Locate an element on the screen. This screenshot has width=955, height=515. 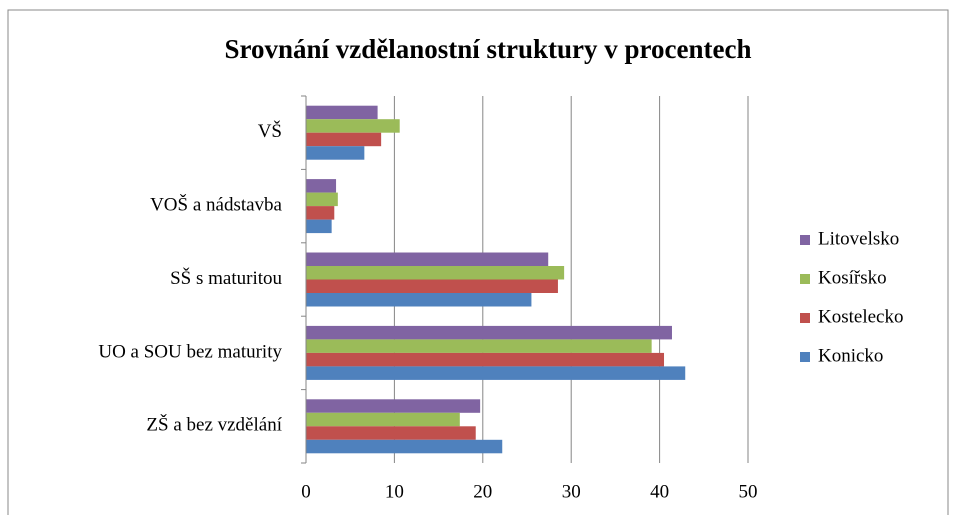
y-tick-label: SŠ s maturitou is located at coordinates (226, 278).